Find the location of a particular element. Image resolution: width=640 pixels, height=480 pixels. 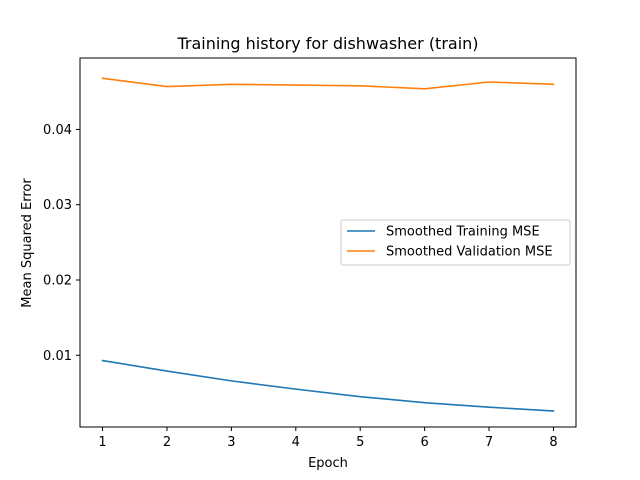

y-tick-label: 0.02 is located at coordinates (57, 280).